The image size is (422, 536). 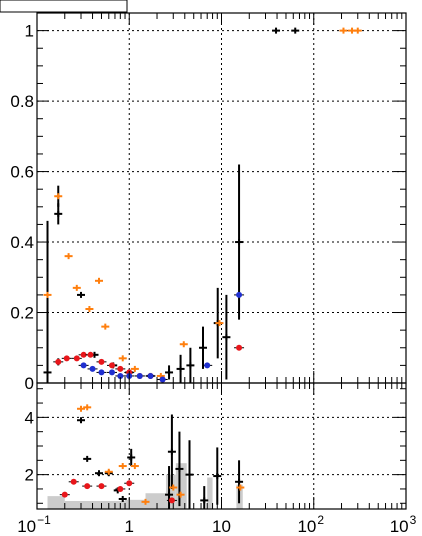 I want to click on x-tick-label: 1, so click(x=129, y=526).